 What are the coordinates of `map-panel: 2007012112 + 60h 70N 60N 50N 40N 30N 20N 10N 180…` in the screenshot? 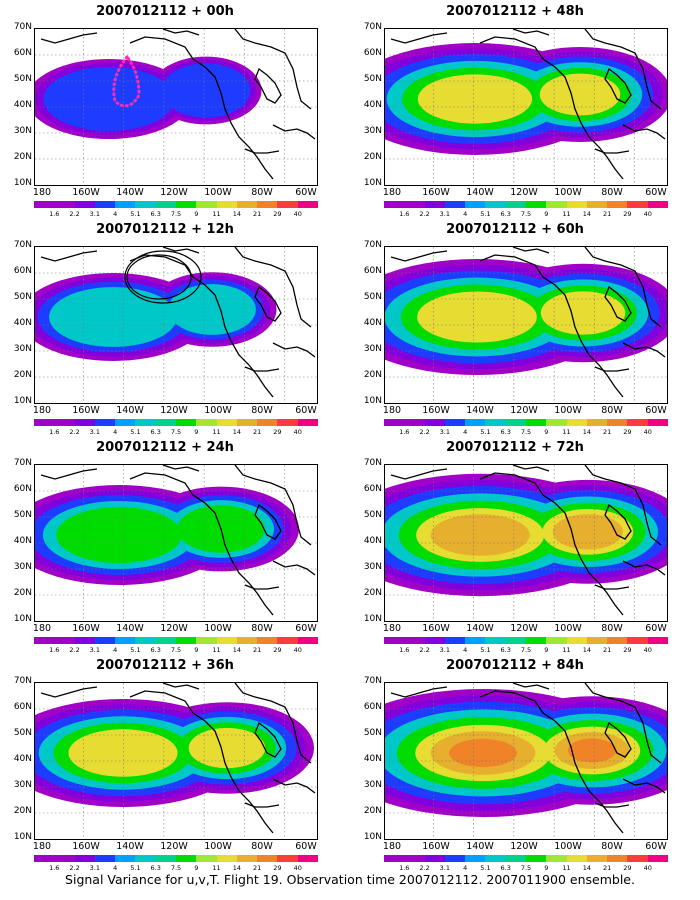 It's located at (515, 328).